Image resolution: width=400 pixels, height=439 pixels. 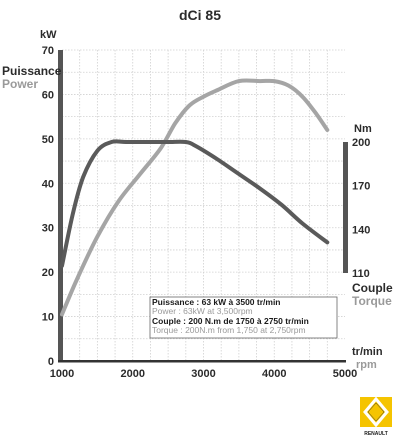 I want to click on y-left-label-en: Power, so click(x=20, y=84).